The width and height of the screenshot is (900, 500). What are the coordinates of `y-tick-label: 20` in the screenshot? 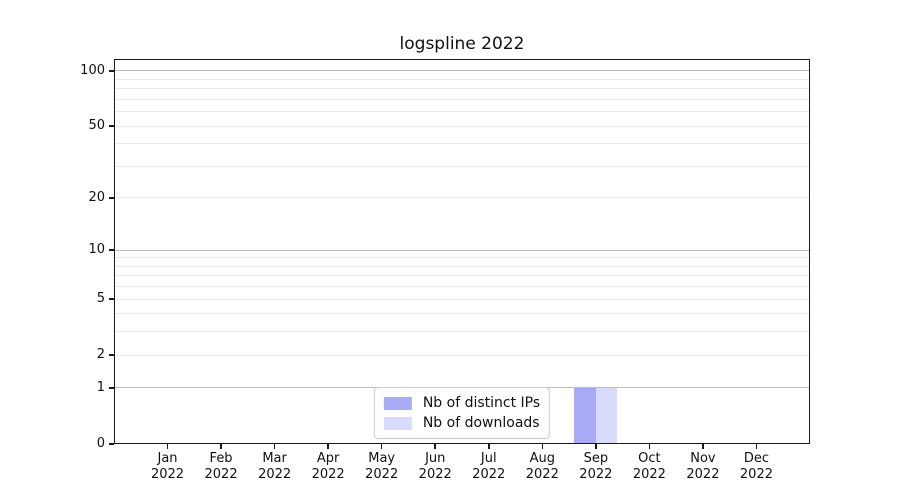 It's located at (96, 197).